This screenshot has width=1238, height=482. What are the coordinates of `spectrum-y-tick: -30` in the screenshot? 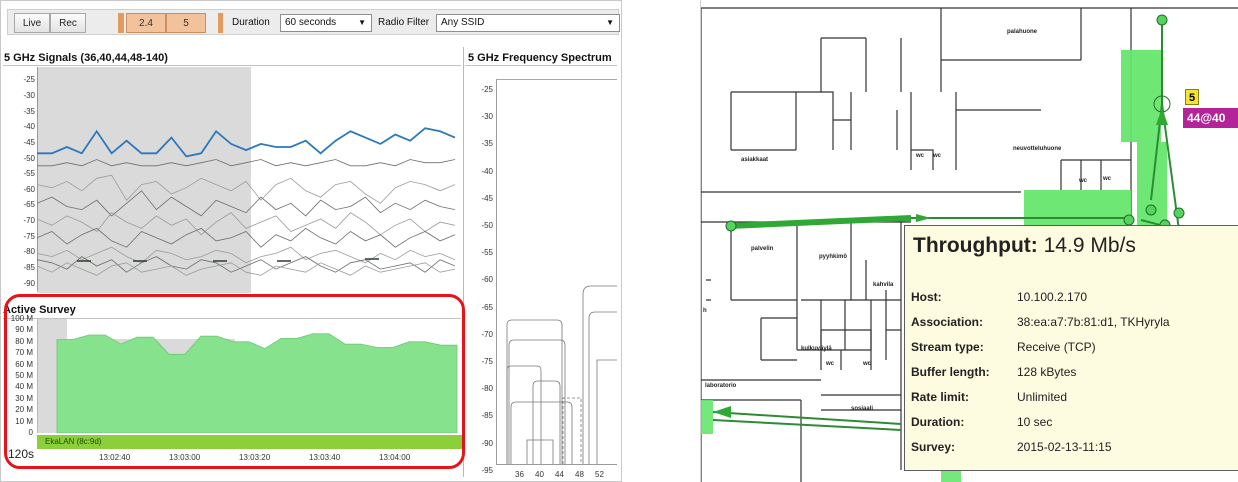 It's located at (487, 117).